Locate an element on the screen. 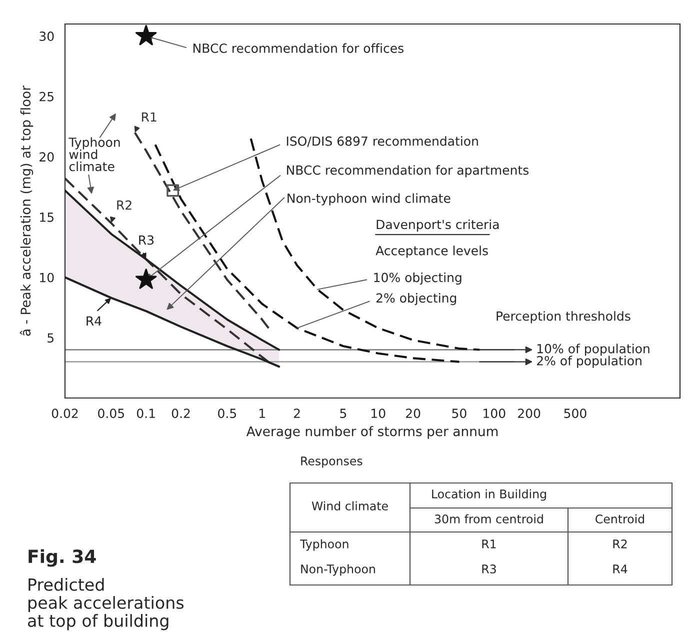 The height and width of the screenshot is (639, 690). x-tick-label: 20 is located at coordinates (413, 413).